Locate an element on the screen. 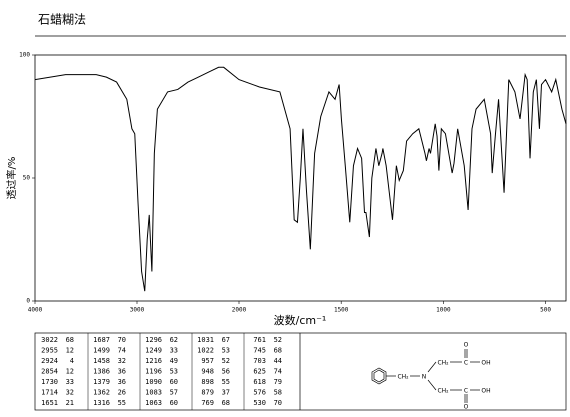 The image size is (570, 417). peak-wavenumber: 1216 is located at coordinates (153, 361).